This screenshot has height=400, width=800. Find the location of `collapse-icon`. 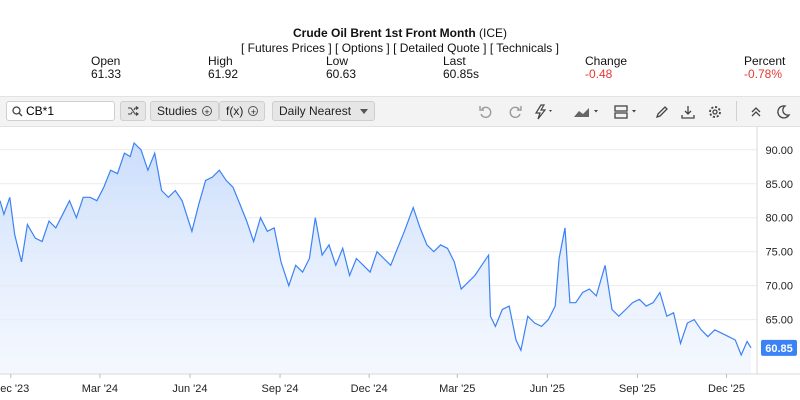

collapse-icon is located at coordinates (756, 112).